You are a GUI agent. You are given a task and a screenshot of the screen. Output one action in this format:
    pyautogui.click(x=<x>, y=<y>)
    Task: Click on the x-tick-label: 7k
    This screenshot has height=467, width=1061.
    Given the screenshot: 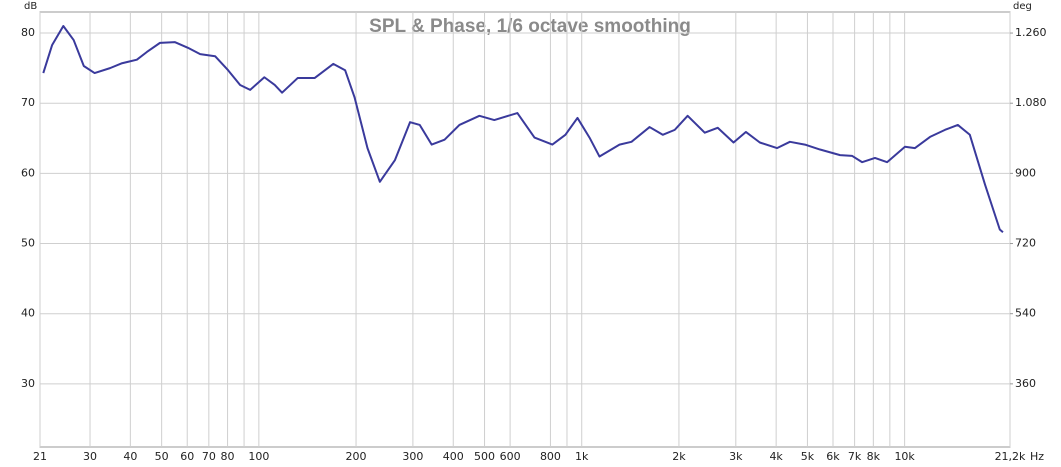 What is the action you would take?
    pyautogui.click(x=855, y=456)
    